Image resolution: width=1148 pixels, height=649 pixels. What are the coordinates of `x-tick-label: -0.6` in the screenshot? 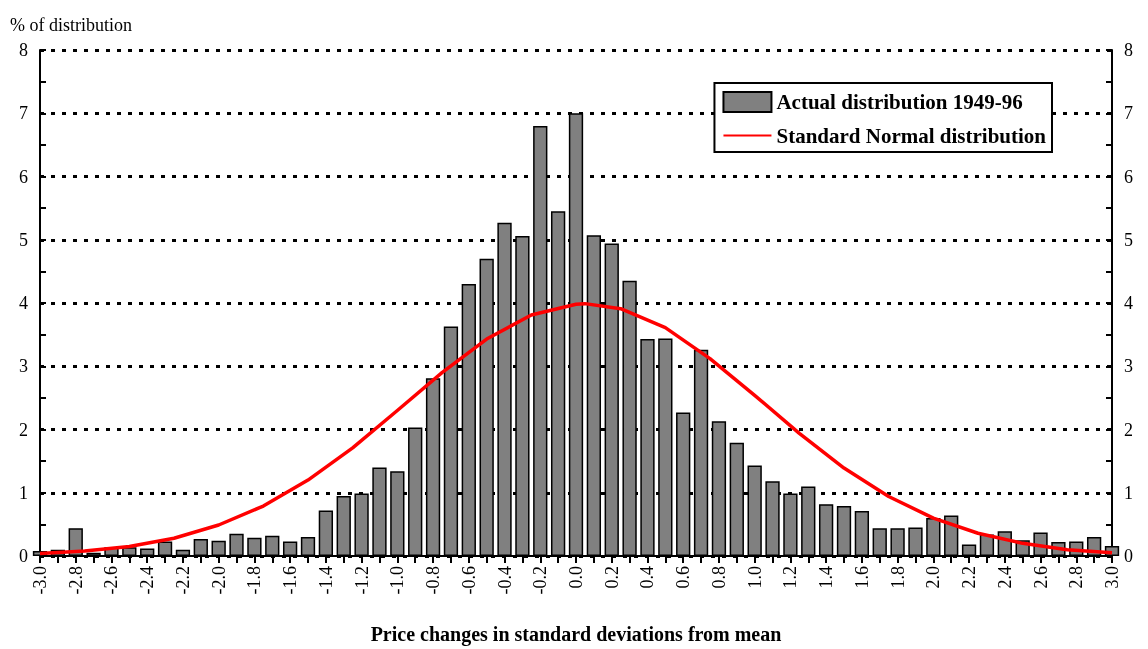 It's located at (468, 580).